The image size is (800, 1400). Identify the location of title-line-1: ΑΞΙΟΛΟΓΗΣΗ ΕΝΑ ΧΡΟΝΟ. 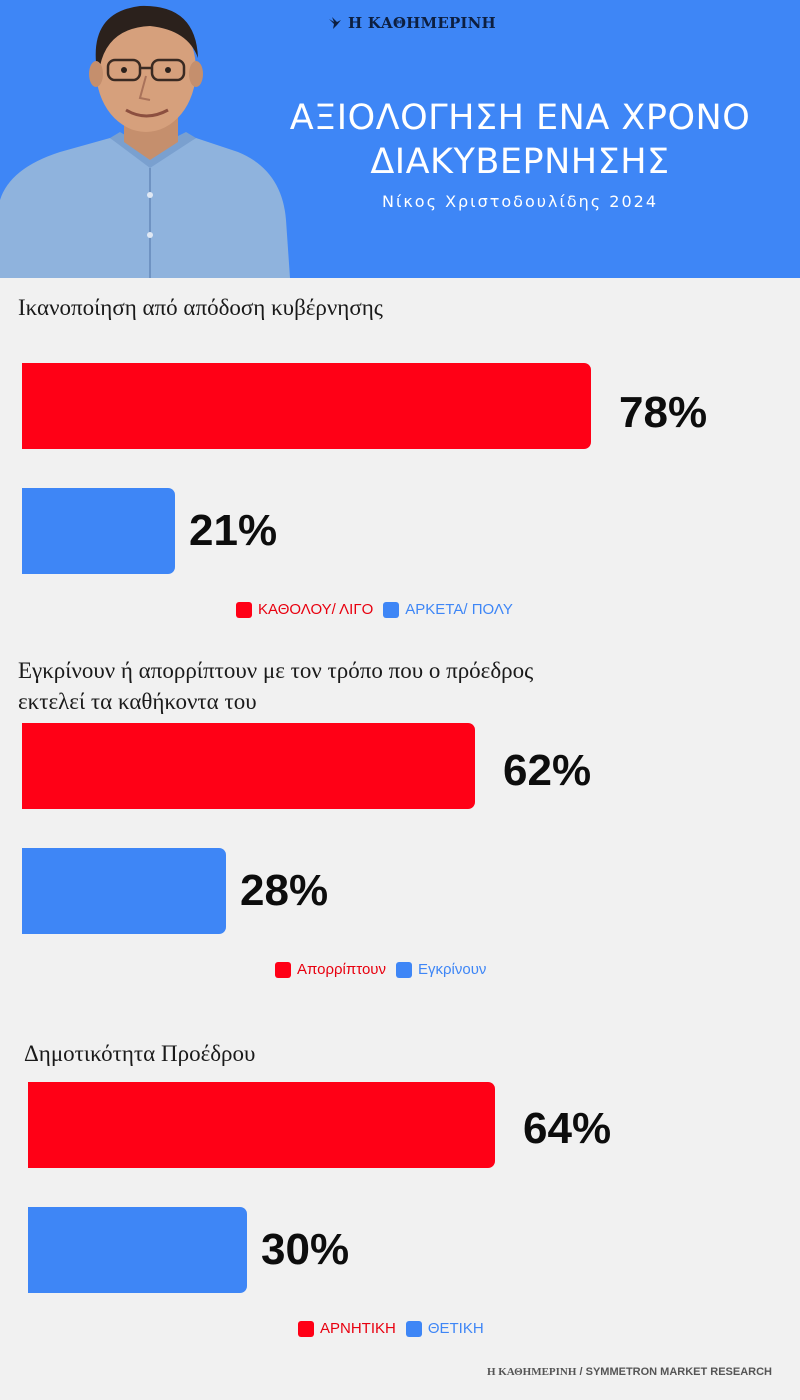
(520, 118).